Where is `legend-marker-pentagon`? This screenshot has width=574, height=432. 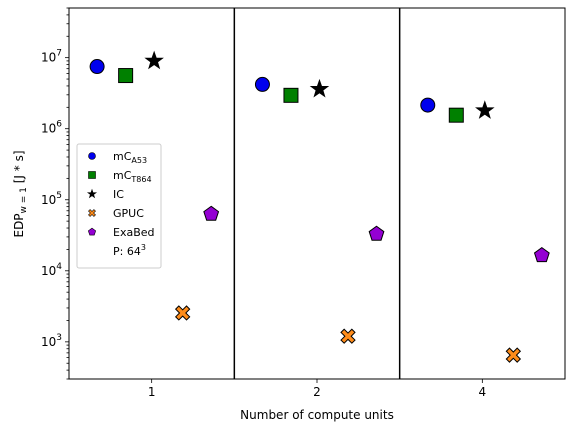 legend-marker-pentagon is located at coordinates (92, 231).